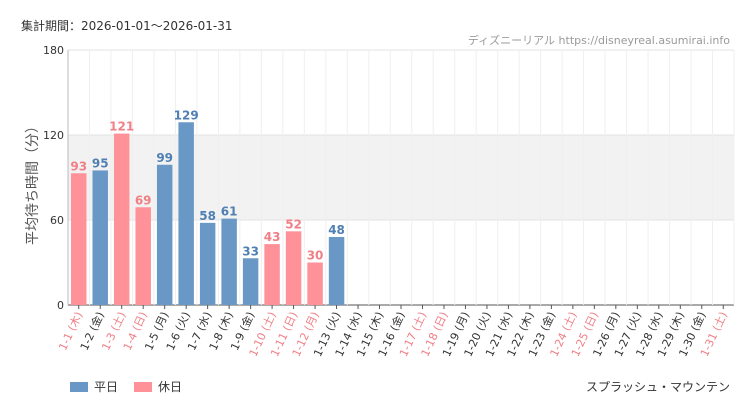  What do you see at coordinates (127, 26) in the screenshot?
I see `period-label: 集計期間：2026-01-01～2026-01-31` at bounding box center [127, 26].